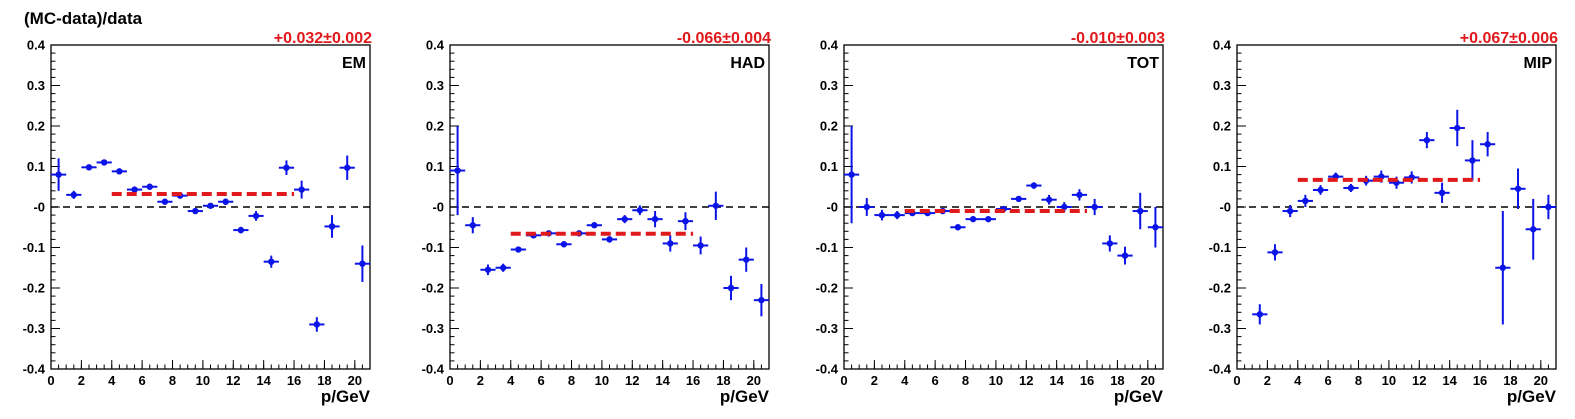 The image size is (1575, 419). I want to click on panel-label: MIP, so click(1538, 63).